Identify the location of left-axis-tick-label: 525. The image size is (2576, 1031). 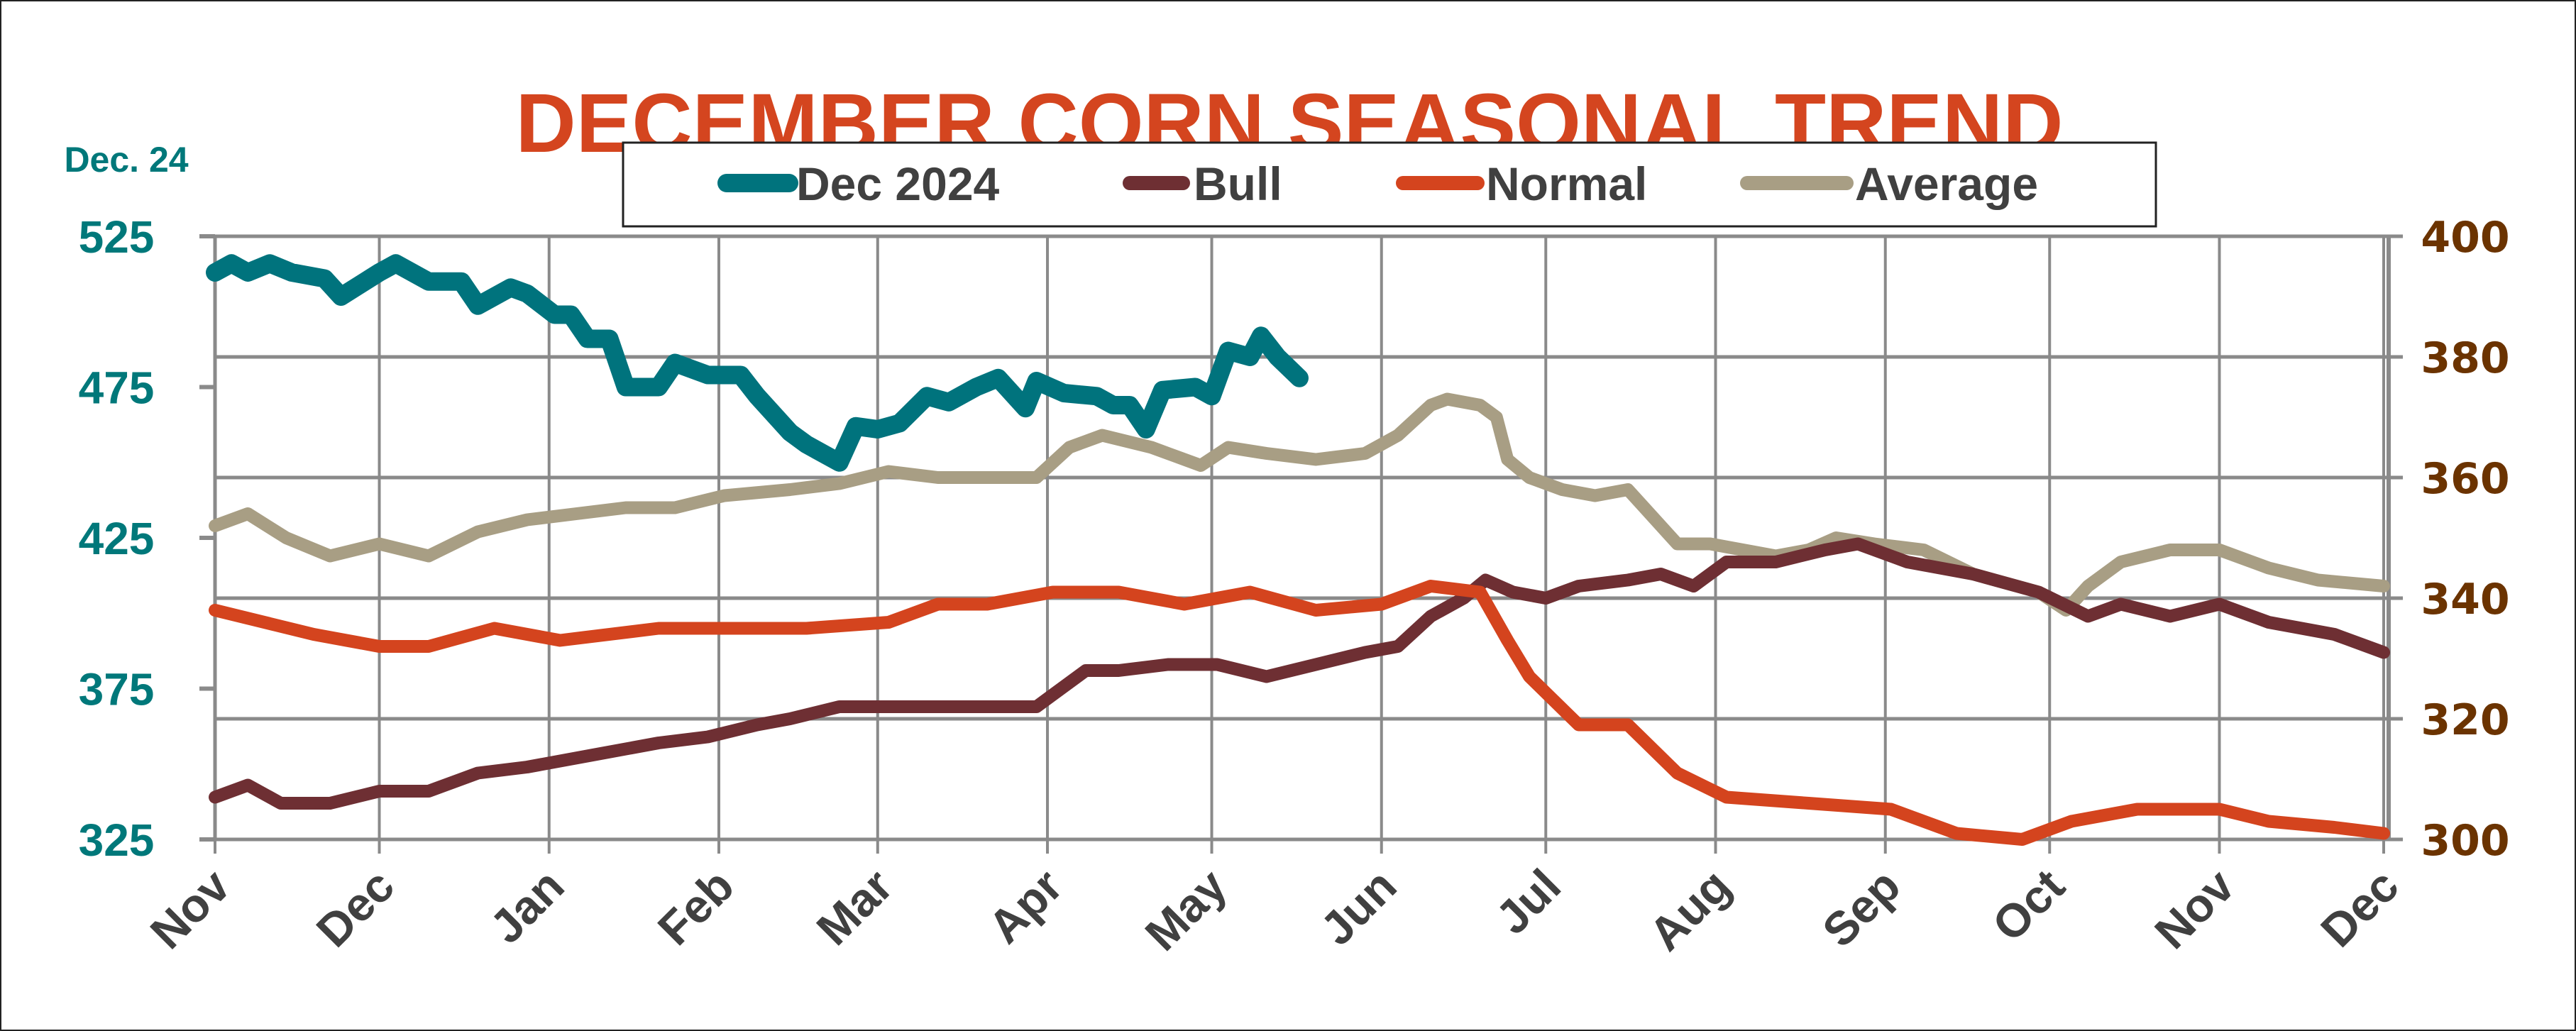
(117, 237).